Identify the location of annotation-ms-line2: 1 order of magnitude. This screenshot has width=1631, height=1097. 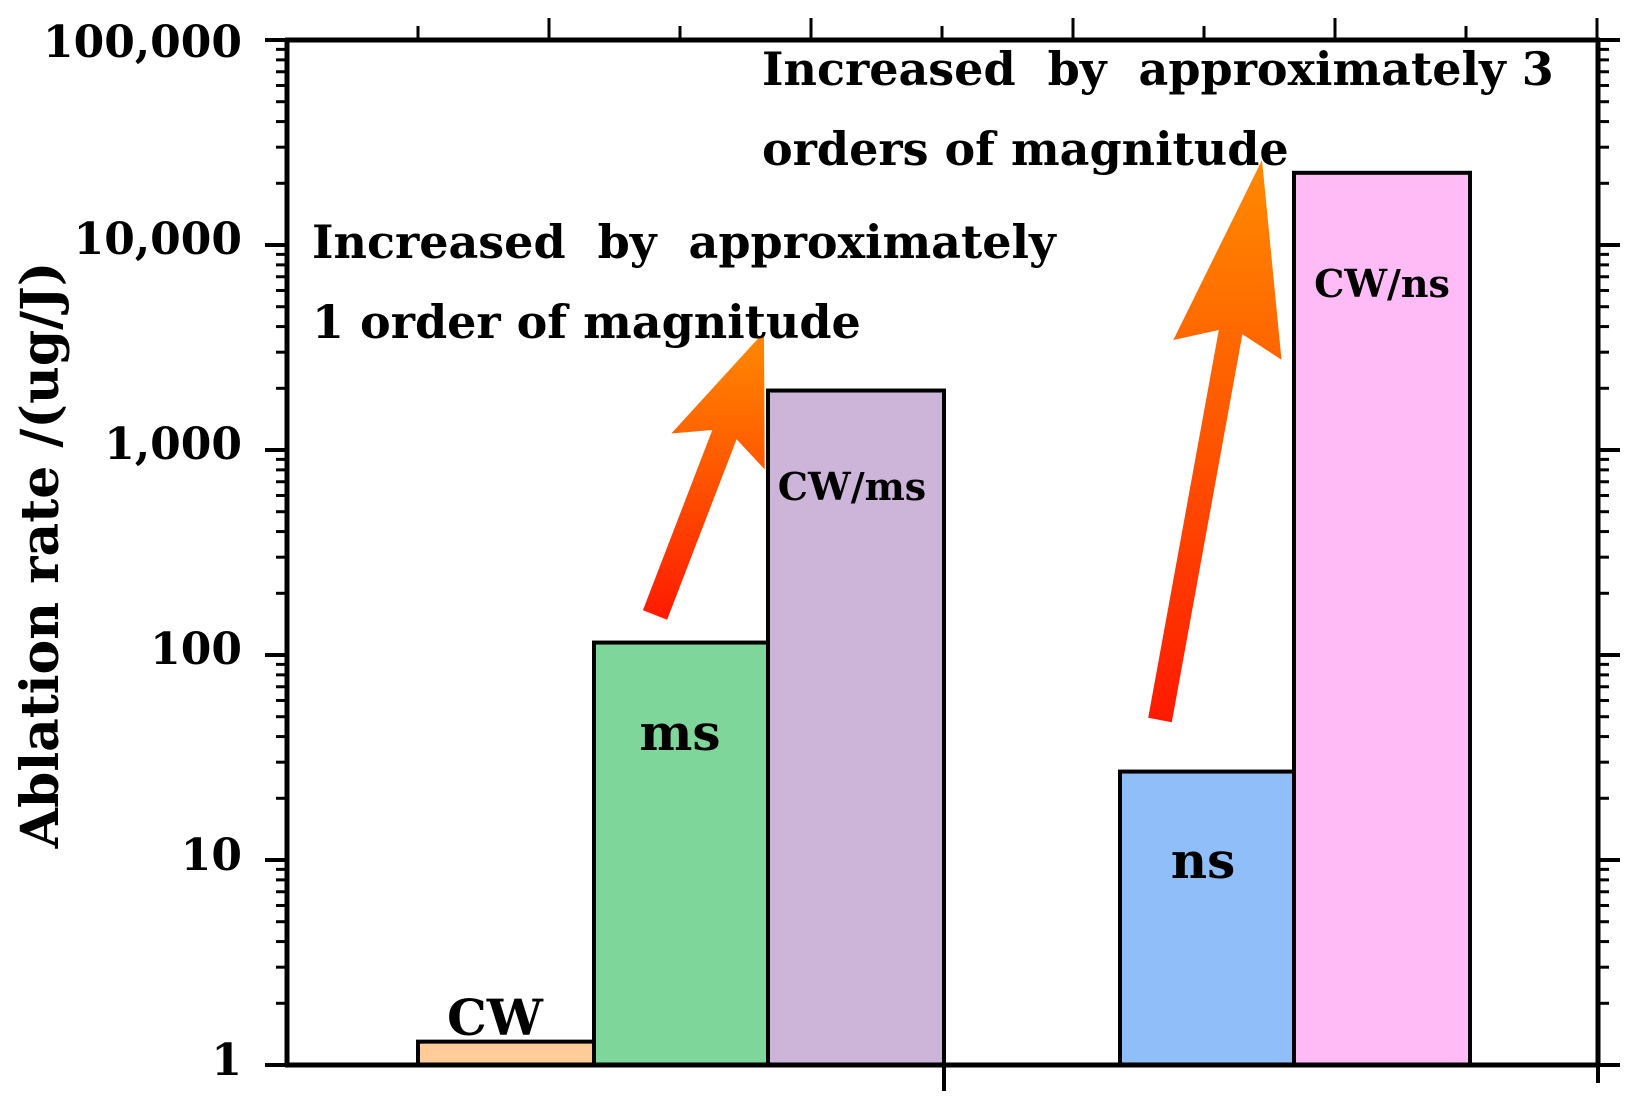
(586, 322).